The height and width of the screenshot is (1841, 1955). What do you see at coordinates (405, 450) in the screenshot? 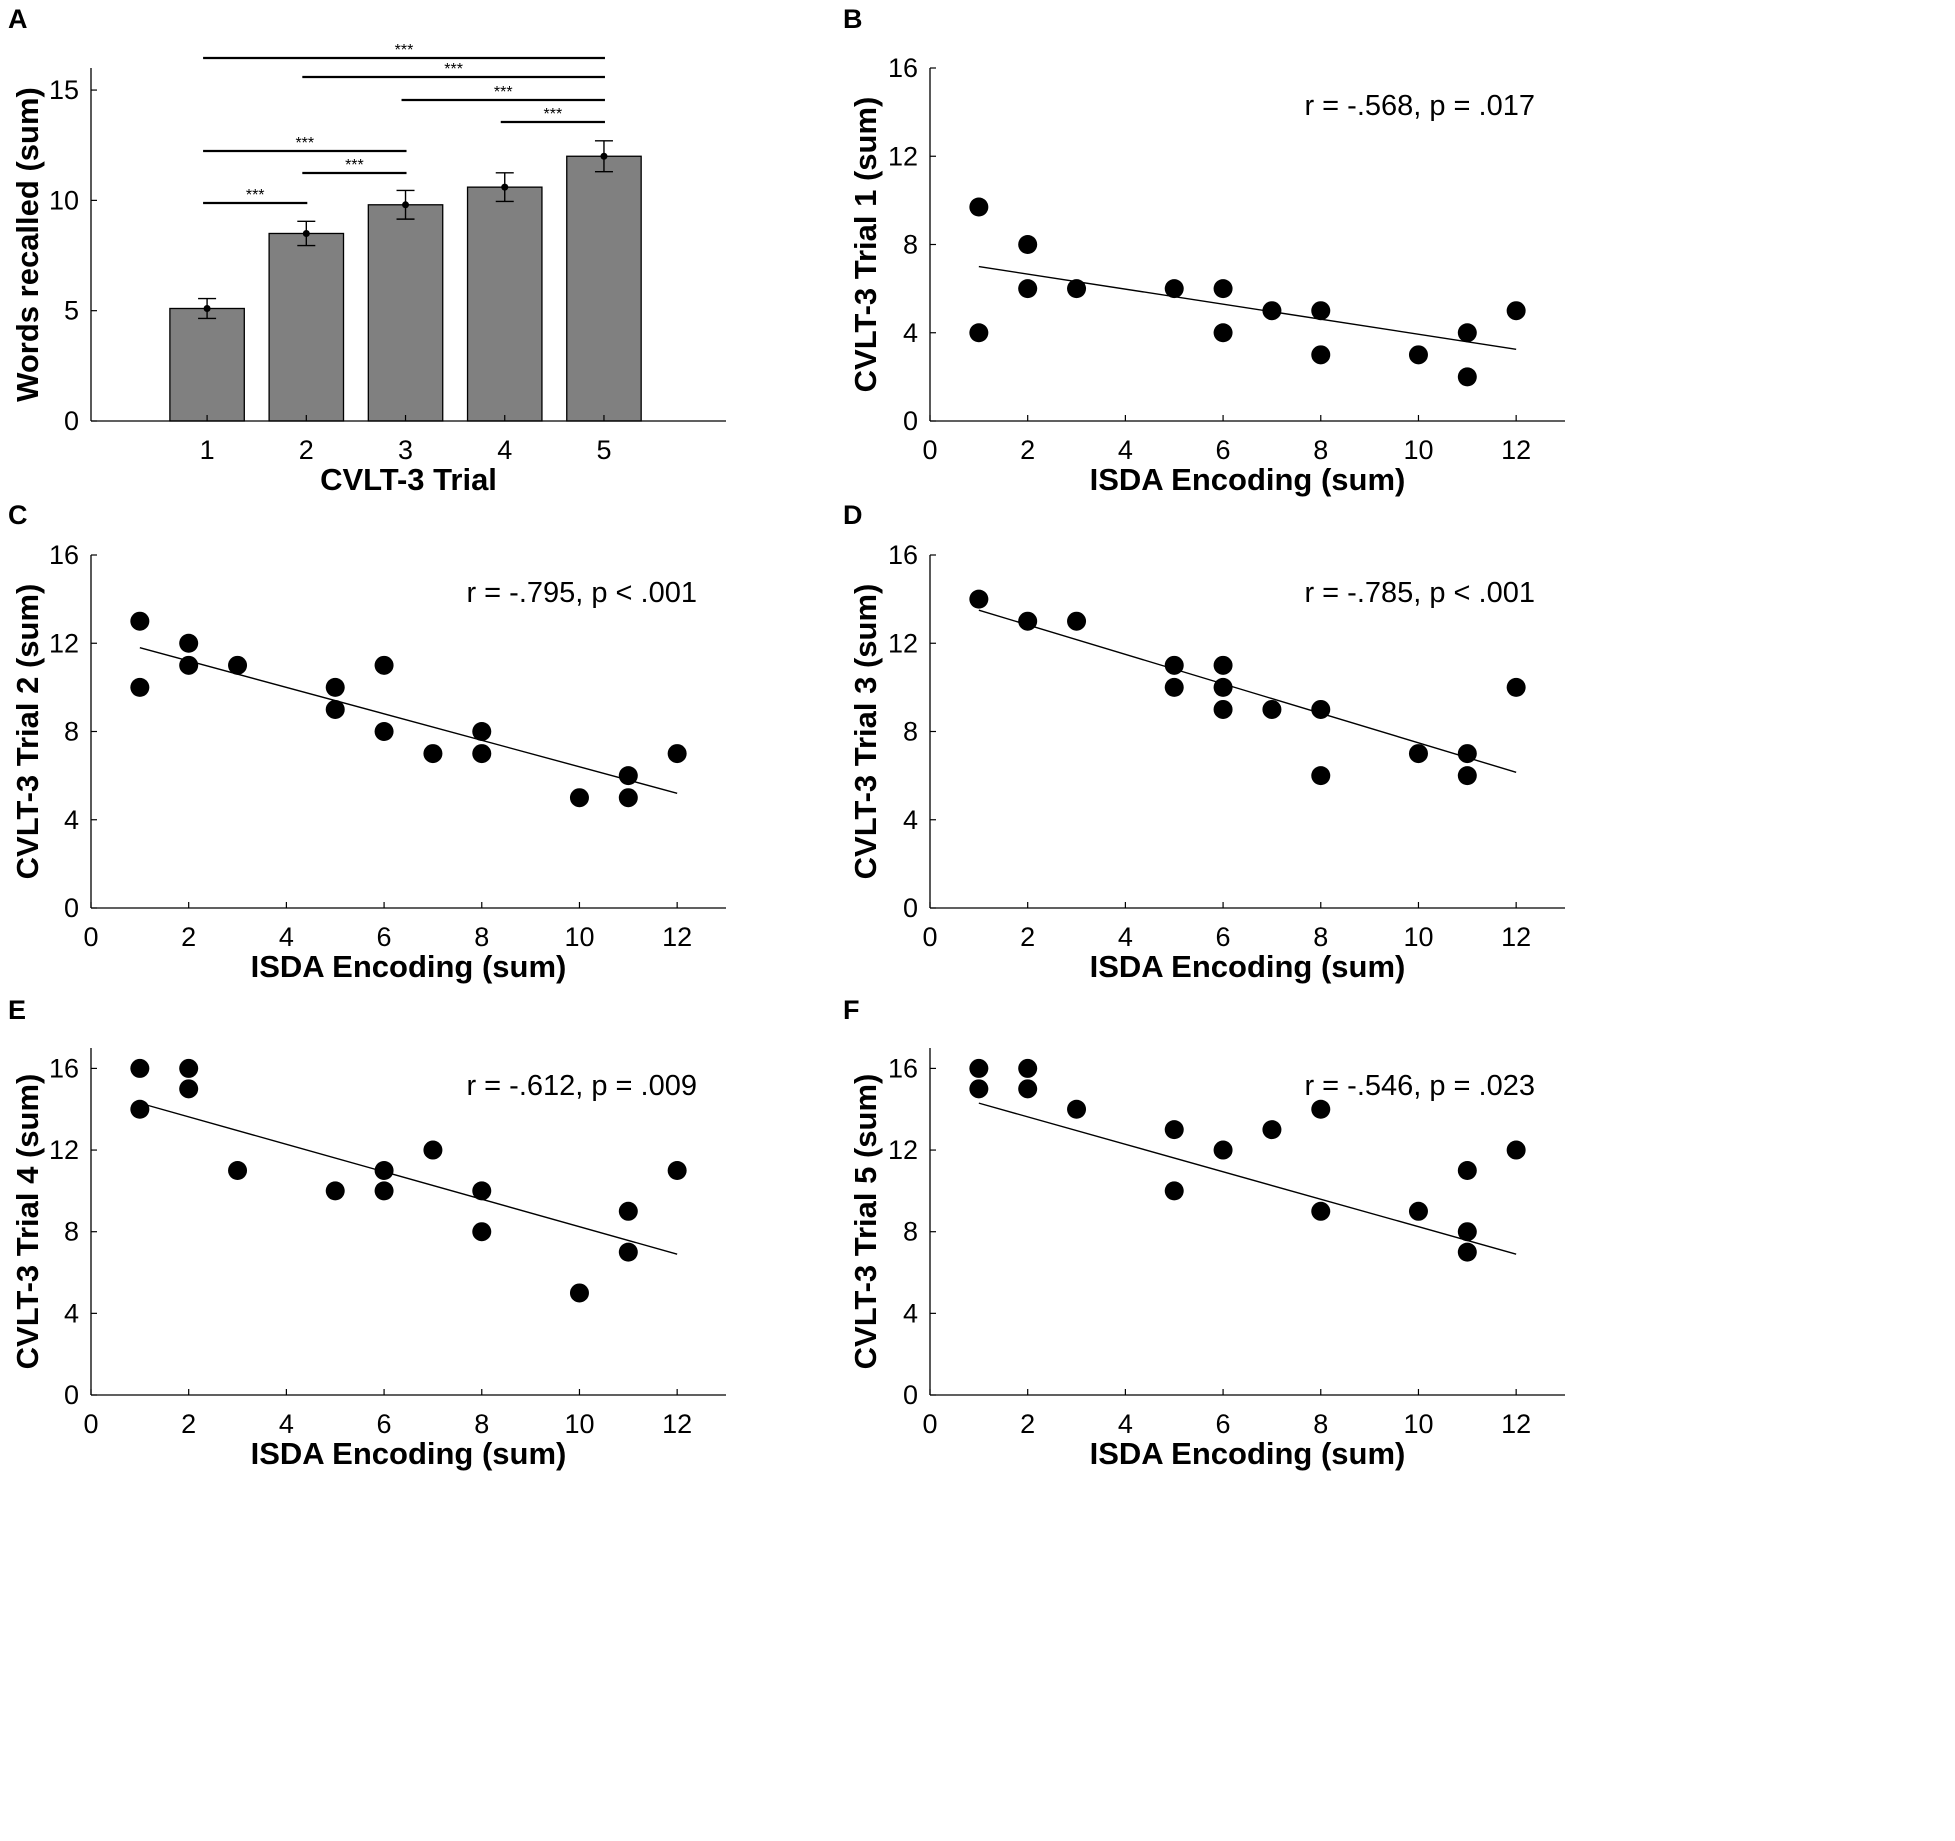
I see `x-tick-label: 3` at bounding box center [405, 450].